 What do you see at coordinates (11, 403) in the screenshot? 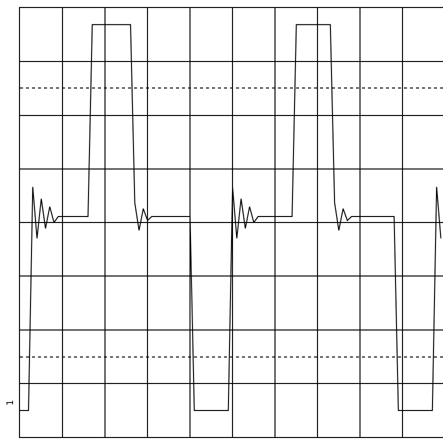
I see `text: 1` at bounding box center [11, 403].